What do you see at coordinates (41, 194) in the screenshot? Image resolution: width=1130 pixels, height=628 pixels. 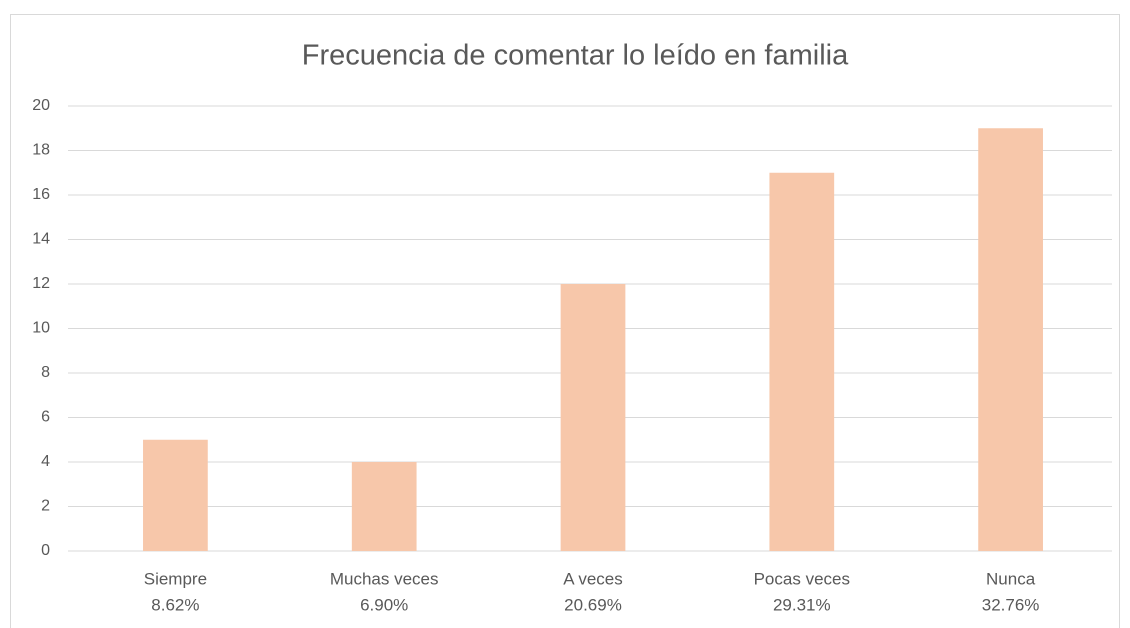 I see `y-tick-label: 16` at bounding box center [41, 194].